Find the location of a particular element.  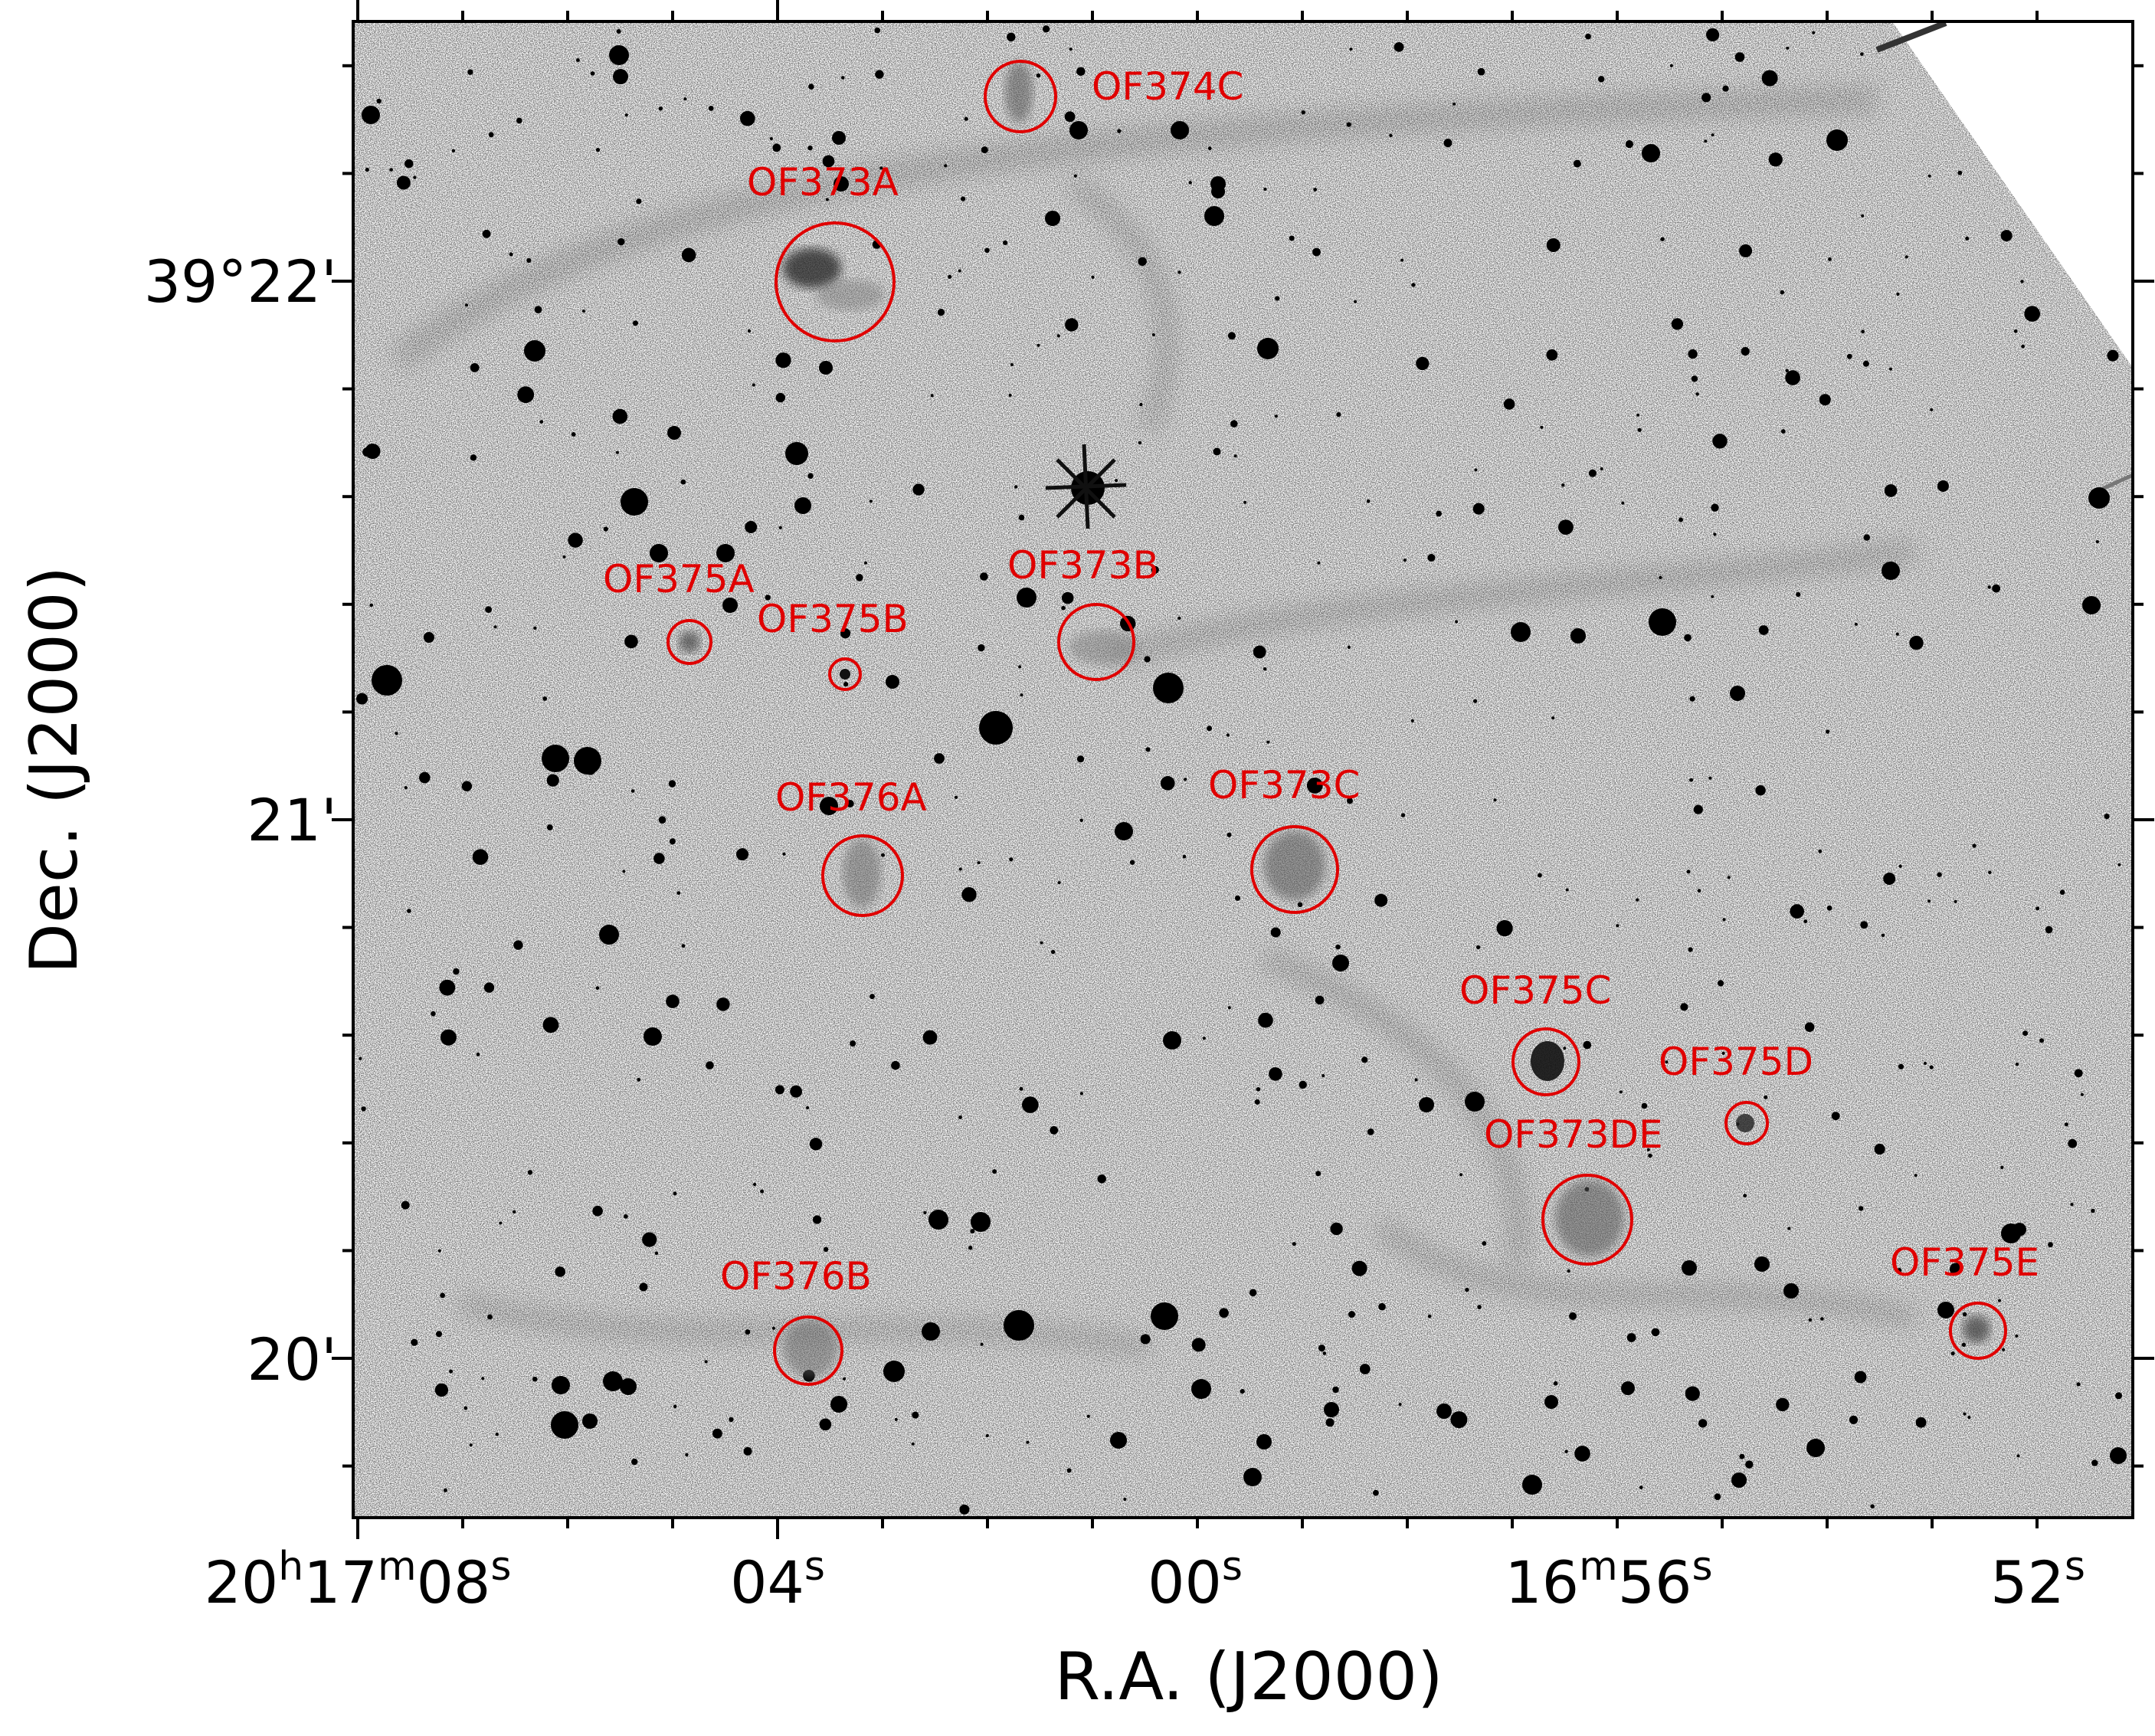

source-OF375E: OF375E is located at coordinates (1964, 1300).